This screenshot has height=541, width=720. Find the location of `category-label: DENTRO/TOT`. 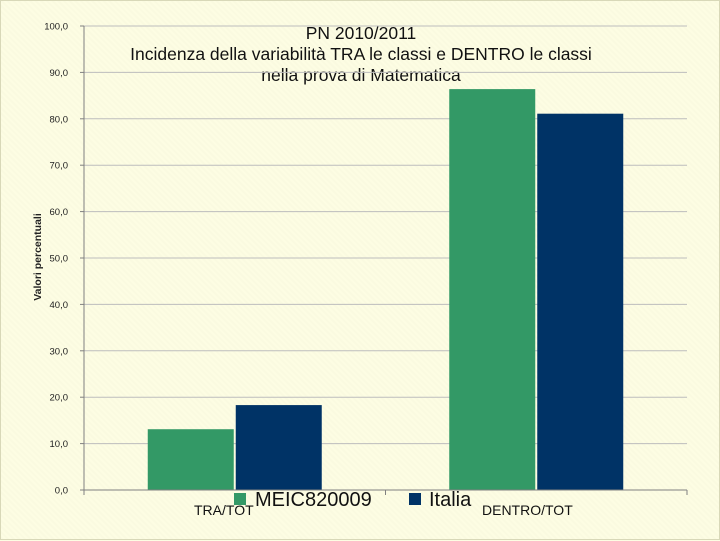

category-label: DENTRO/TOT is located at coordinates (527, 510).